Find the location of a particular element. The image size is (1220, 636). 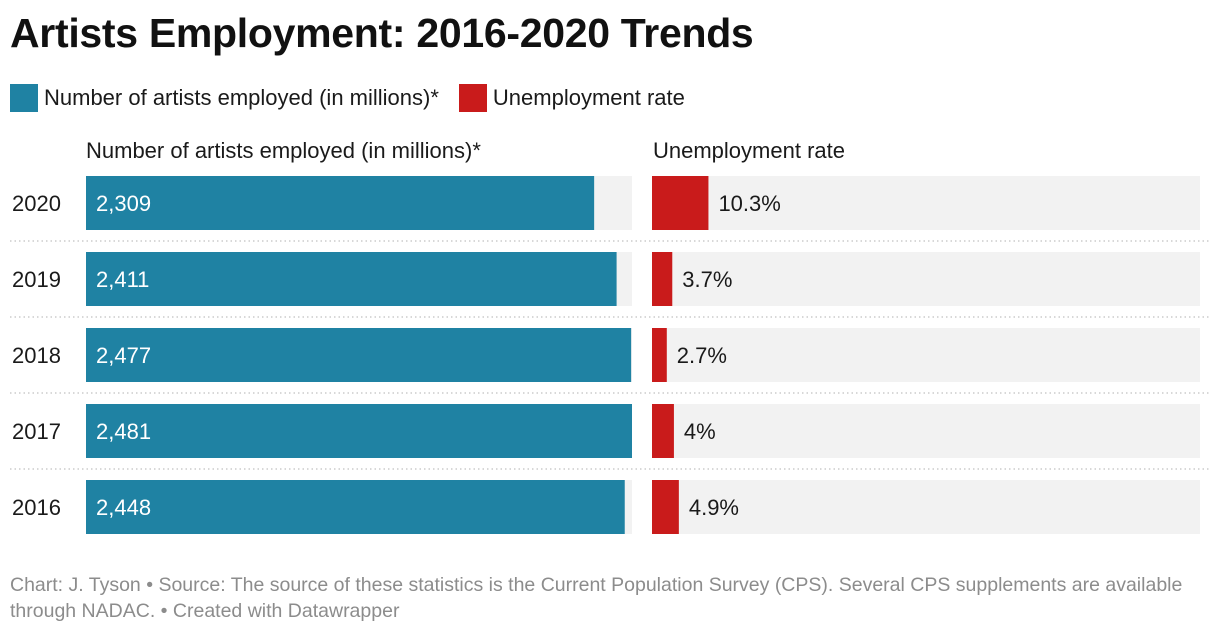

row-label-year: 2018 is located at coordinates (36, 355).